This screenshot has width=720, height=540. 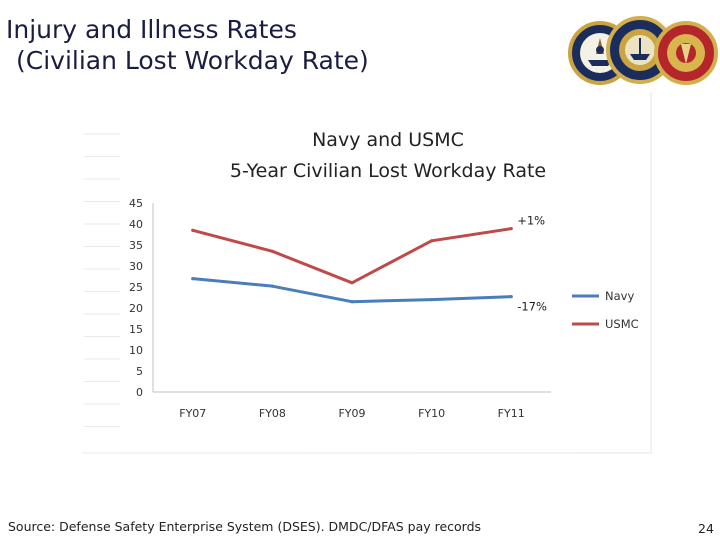 I want to click on series-lines, so click(x=352, y=265).